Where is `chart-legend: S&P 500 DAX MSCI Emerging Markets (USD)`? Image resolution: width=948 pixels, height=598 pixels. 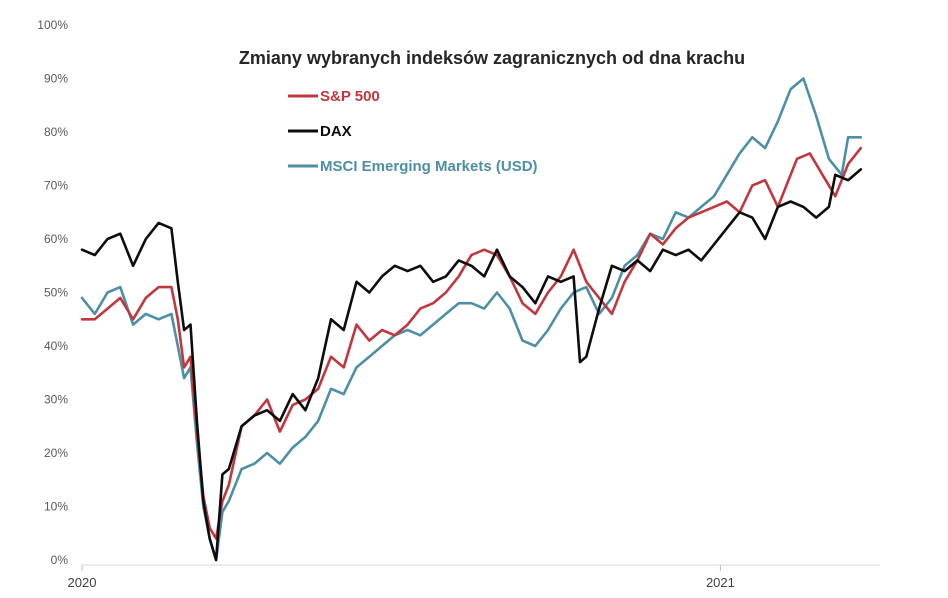 chart-legend: S&P 500 DAX MSCI Emerging Markets (USD) is located at coordinates (413, 131).